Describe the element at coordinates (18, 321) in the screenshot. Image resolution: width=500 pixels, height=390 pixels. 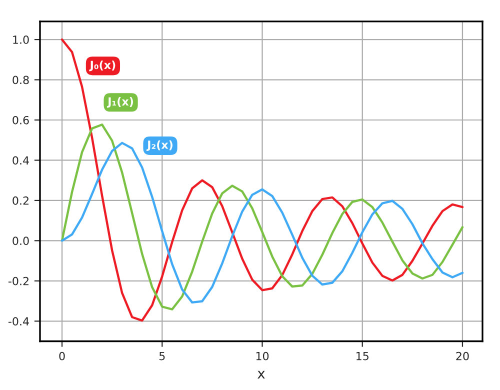
I see `y-tick-label: -0.4` at that location.